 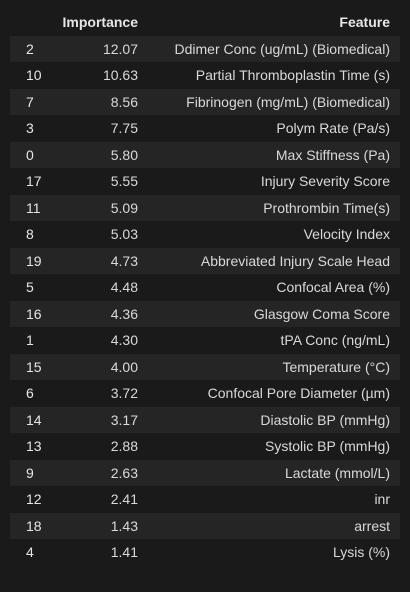 I want to click on table-header: Importance Feature, so click(x=205, y=22).